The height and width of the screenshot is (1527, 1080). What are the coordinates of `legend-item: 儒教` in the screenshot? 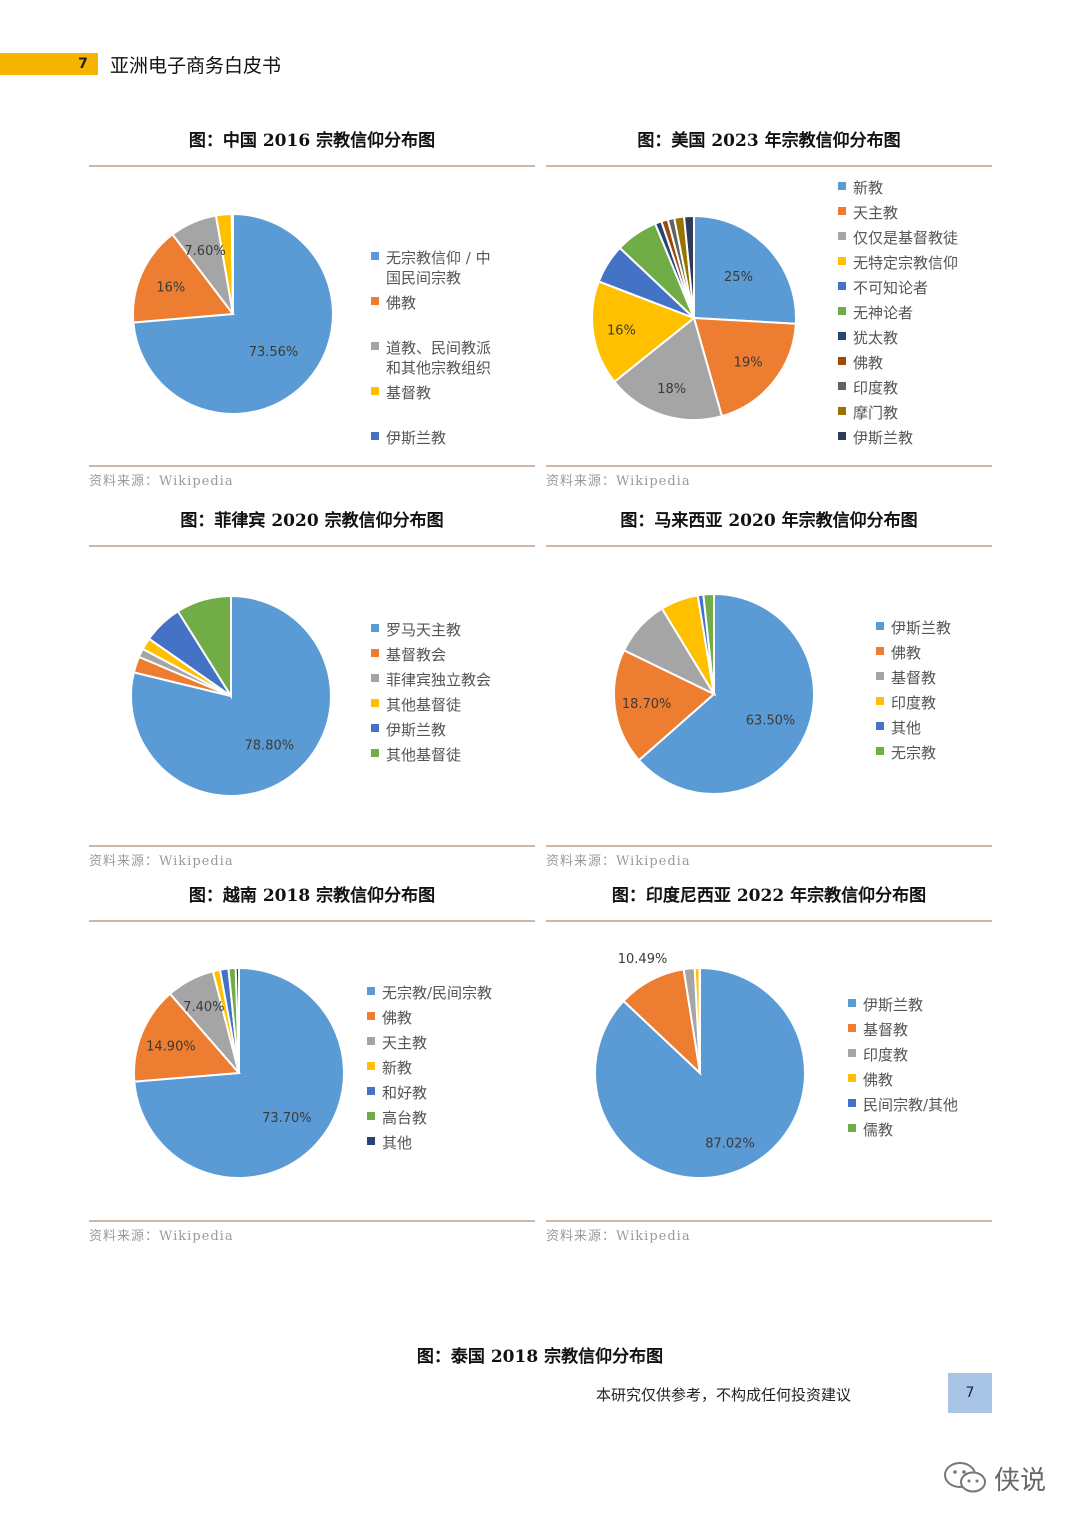 It's located at (870, 1130).